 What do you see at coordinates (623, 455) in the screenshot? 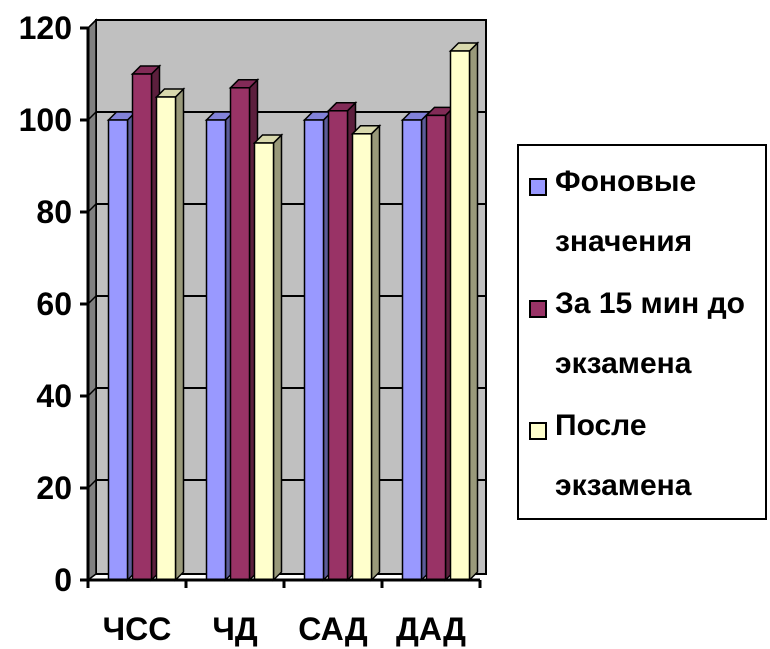
I see `legend-label-after-exam: После экзамена` at bounding box center [623, 455].